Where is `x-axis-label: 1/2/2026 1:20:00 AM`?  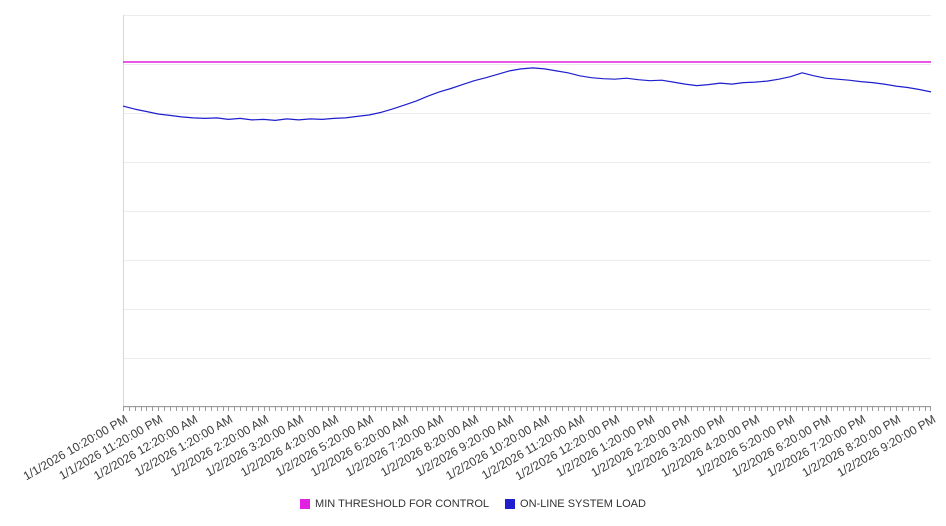 x-axis-label: 1/2/2026 1:20:00 AM is located at coordinates (184, 446).